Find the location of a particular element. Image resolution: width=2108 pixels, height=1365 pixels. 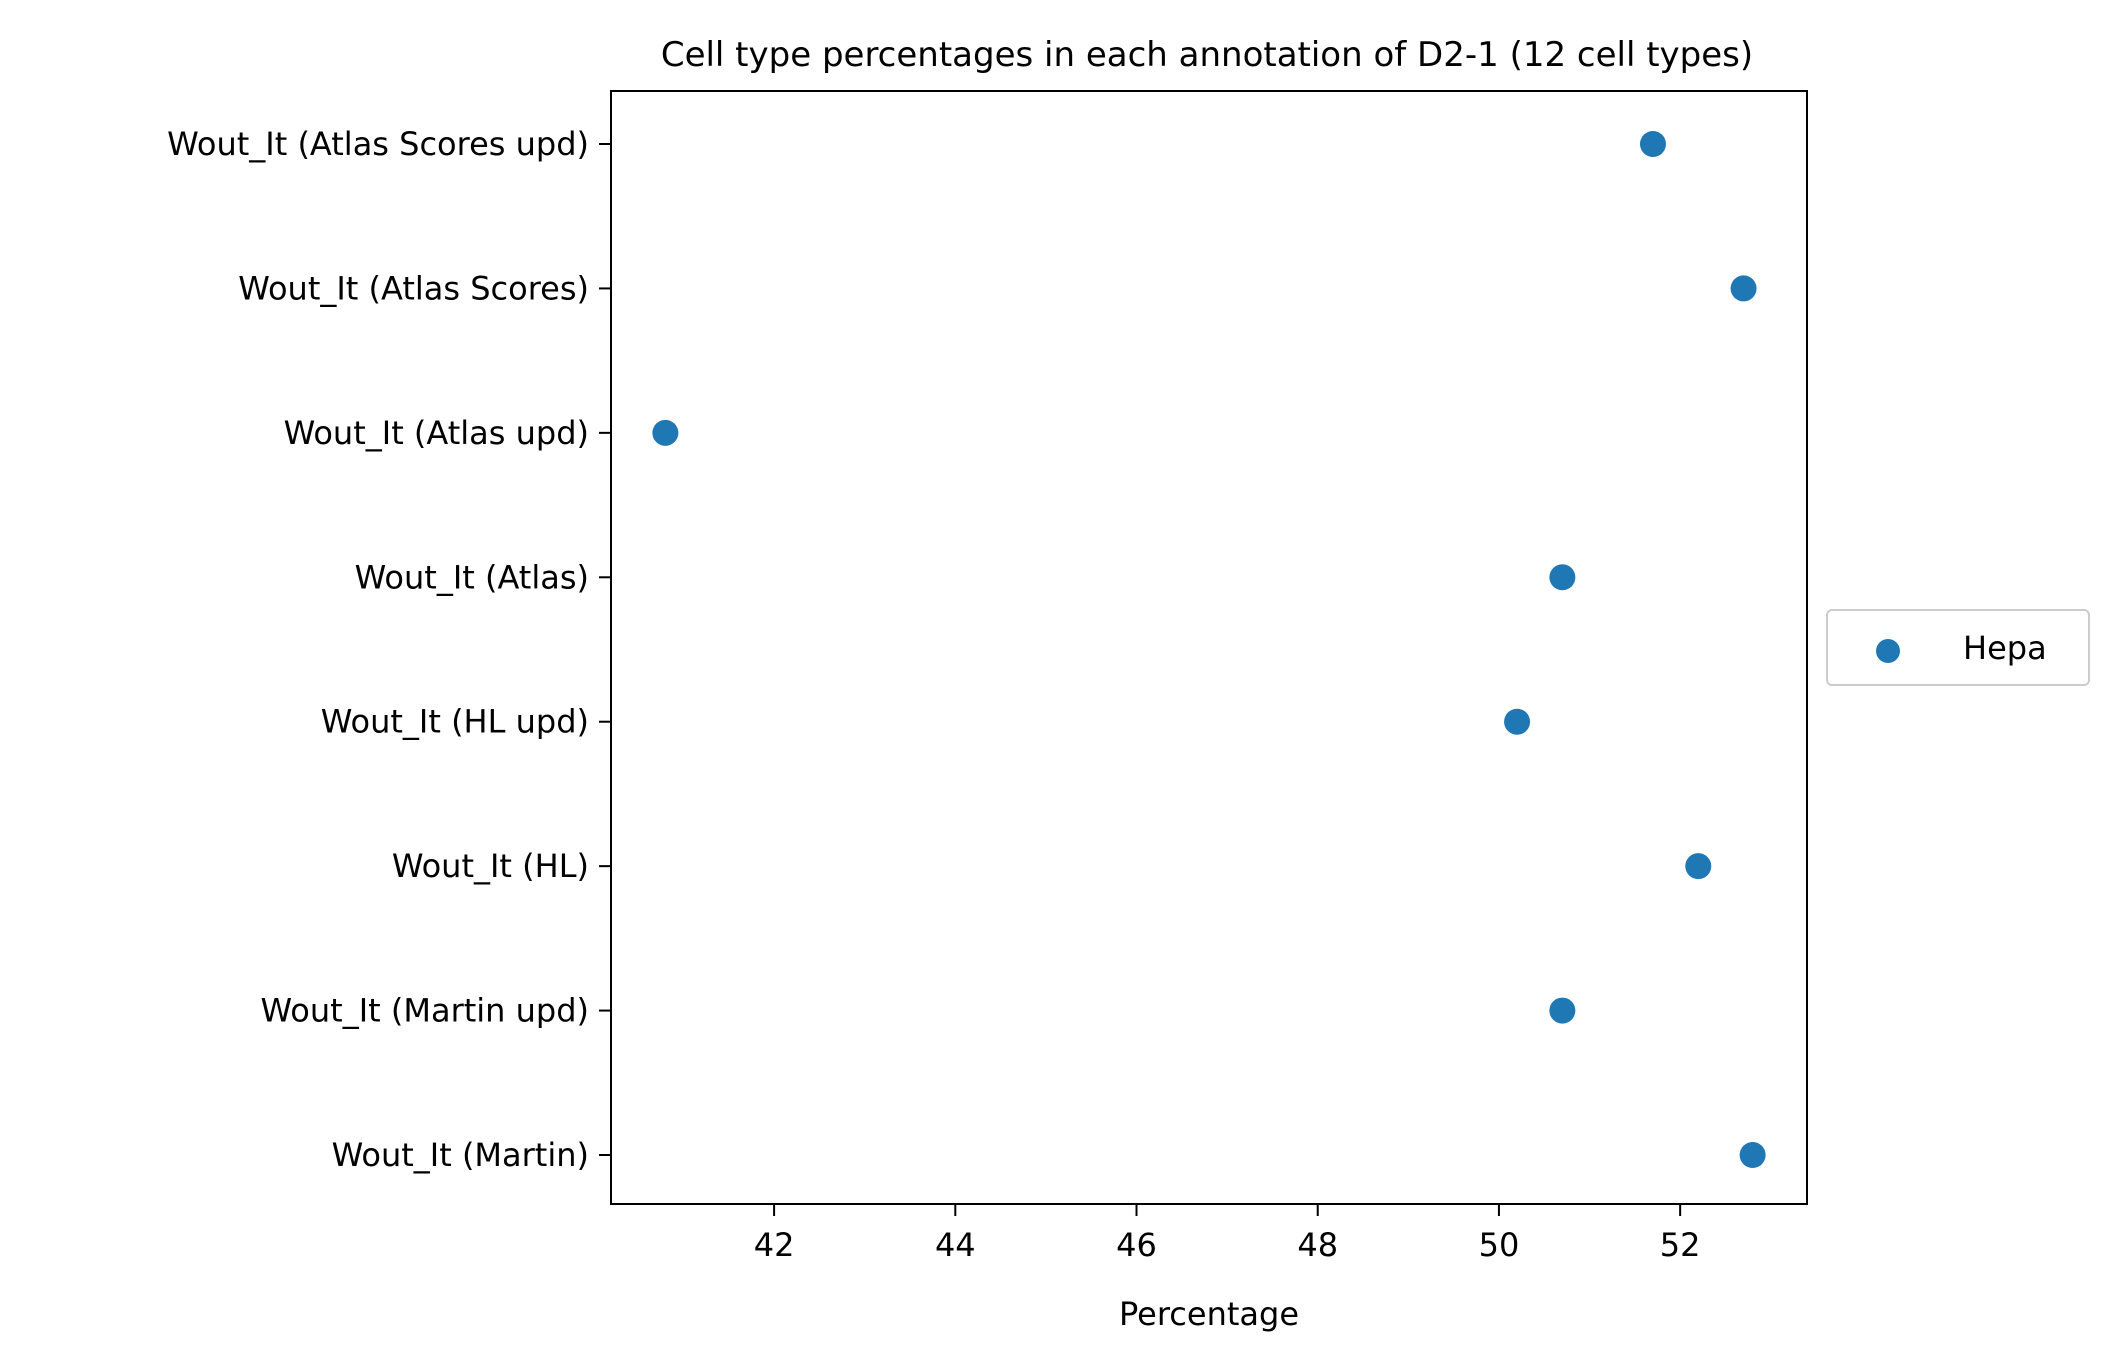

y-tick-label: Wout_It (Atlas upd) is located at coordinates (436, 433).